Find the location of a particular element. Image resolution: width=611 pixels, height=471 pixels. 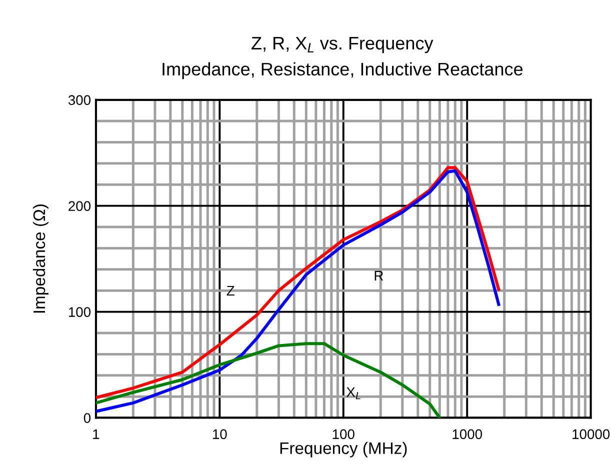

x-axis-title: Frequency (MHz) is located at coordinates (343, 450).